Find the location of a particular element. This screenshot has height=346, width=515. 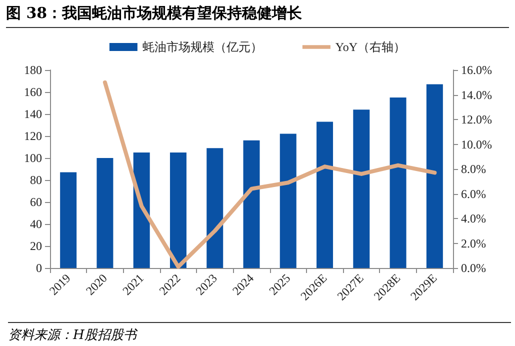

y-tick-label: 40 is located at coordinates (36, 224).